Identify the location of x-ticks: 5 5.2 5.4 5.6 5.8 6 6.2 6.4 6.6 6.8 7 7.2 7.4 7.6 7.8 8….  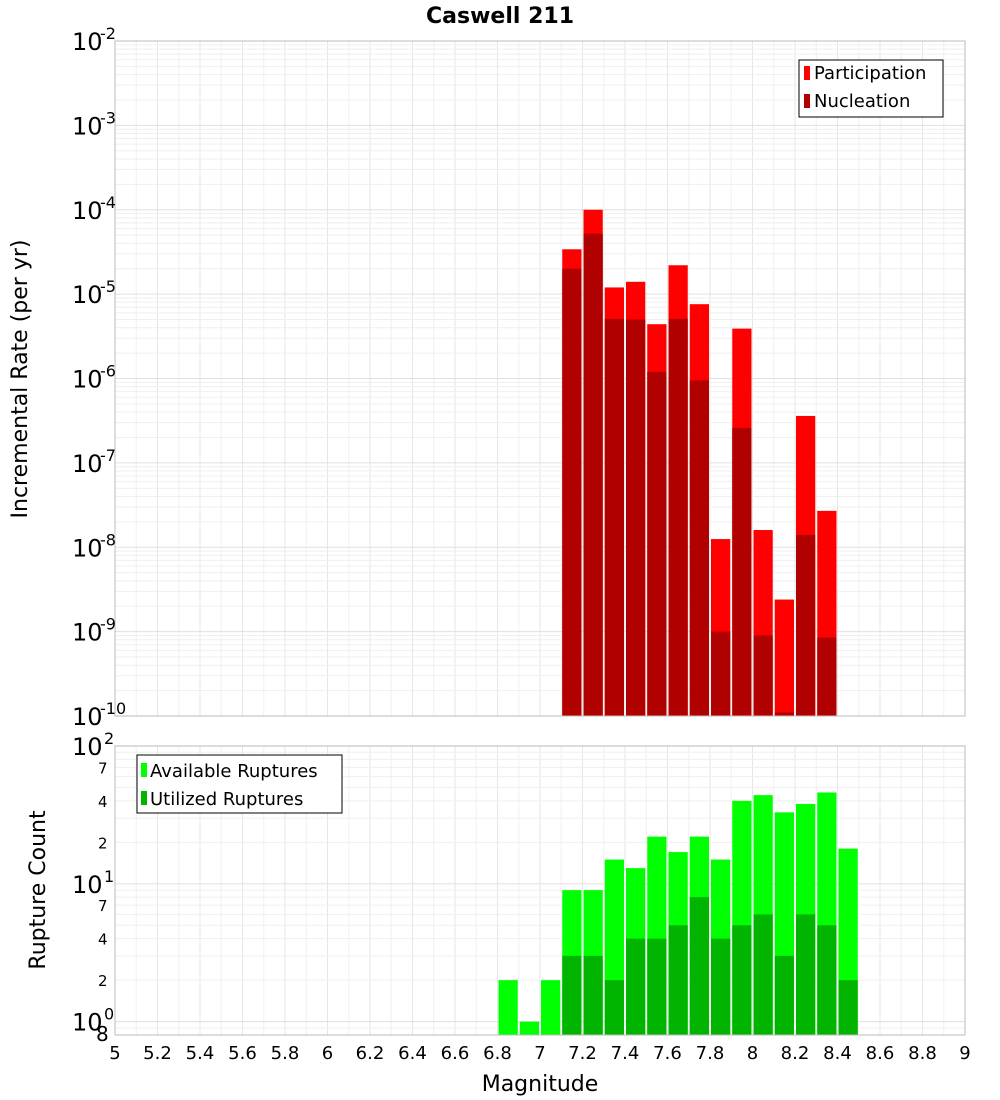
(539, 1053).